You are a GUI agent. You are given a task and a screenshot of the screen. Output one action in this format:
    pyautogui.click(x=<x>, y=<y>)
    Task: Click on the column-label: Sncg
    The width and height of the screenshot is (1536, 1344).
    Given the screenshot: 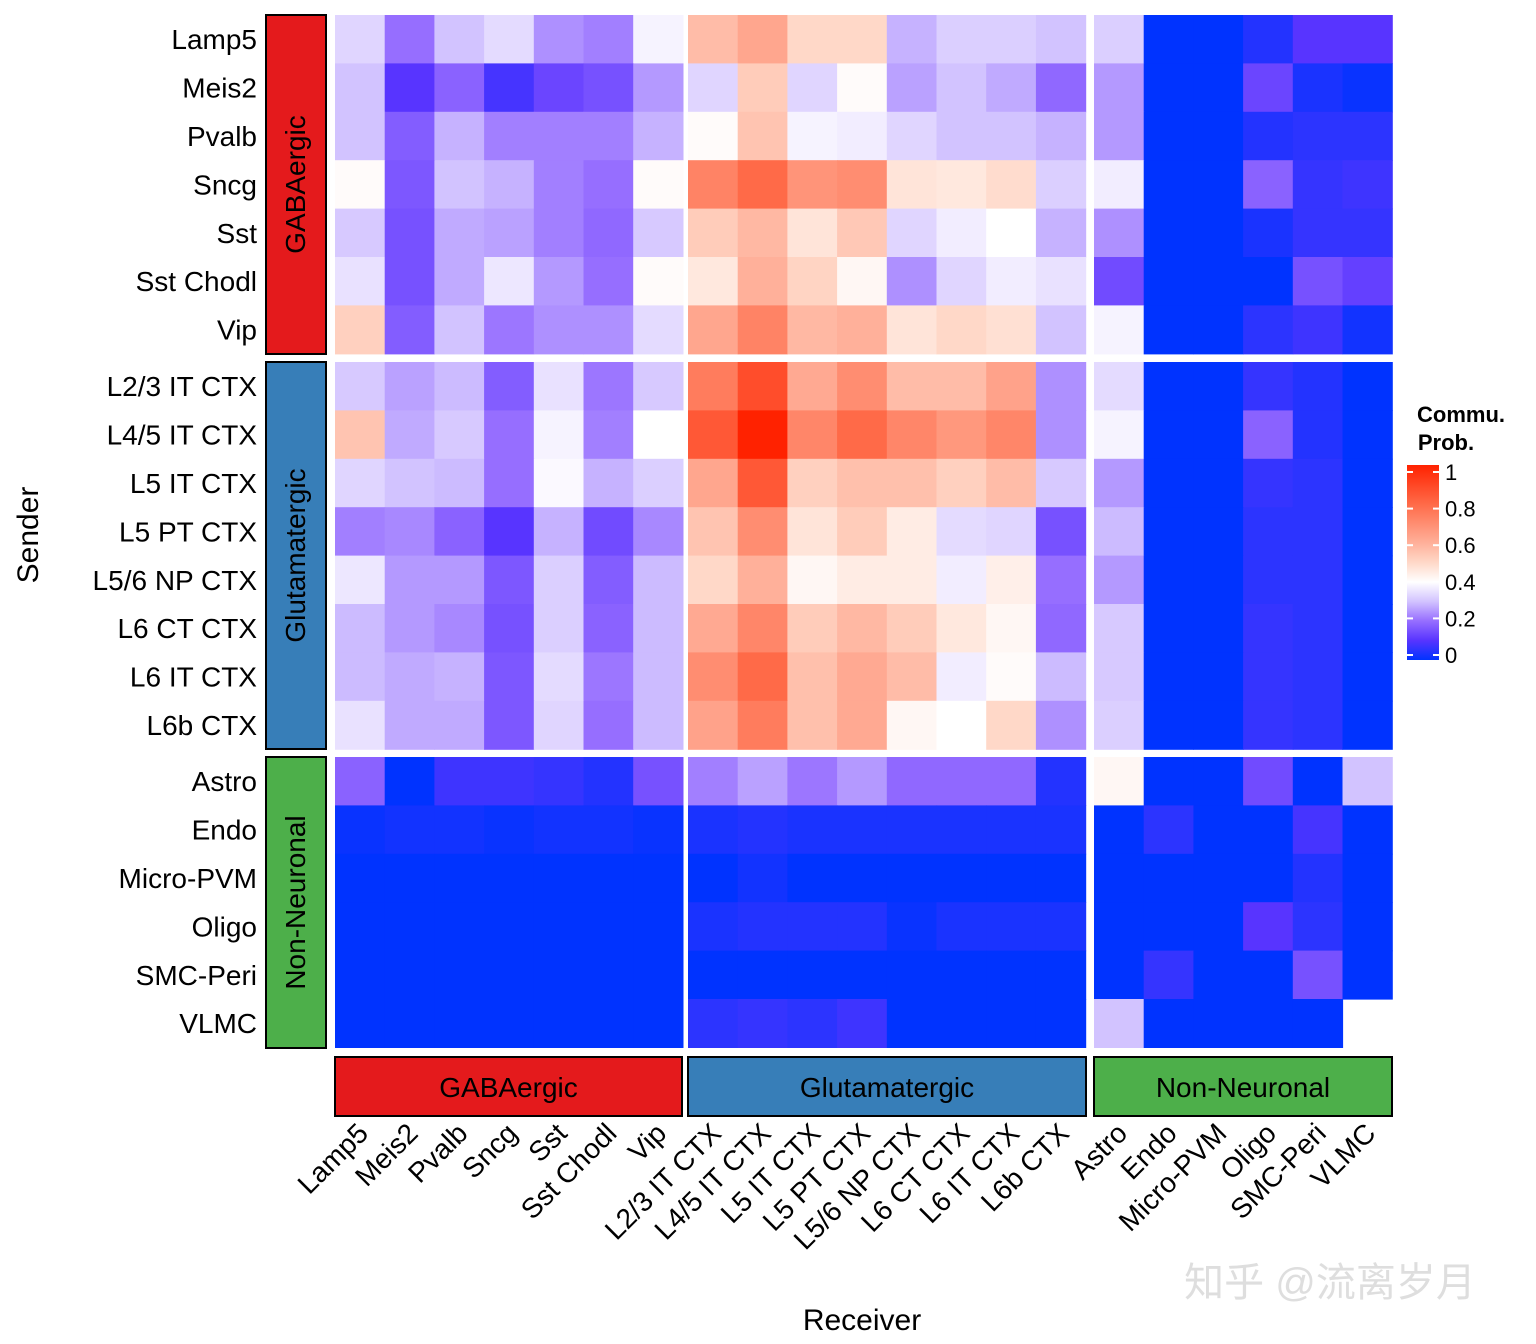 What is the action you would take?
    pyautogui.click(x=489, y=1150)
    